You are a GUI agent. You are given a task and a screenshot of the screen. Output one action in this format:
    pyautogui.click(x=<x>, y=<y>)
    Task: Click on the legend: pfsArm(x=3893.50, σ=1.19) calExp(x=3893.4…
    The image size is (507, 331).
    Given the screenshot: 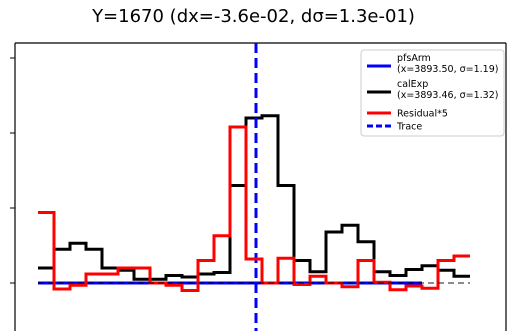 What is the action you would take?
    pyautogui.click(x=432, y=93)
    